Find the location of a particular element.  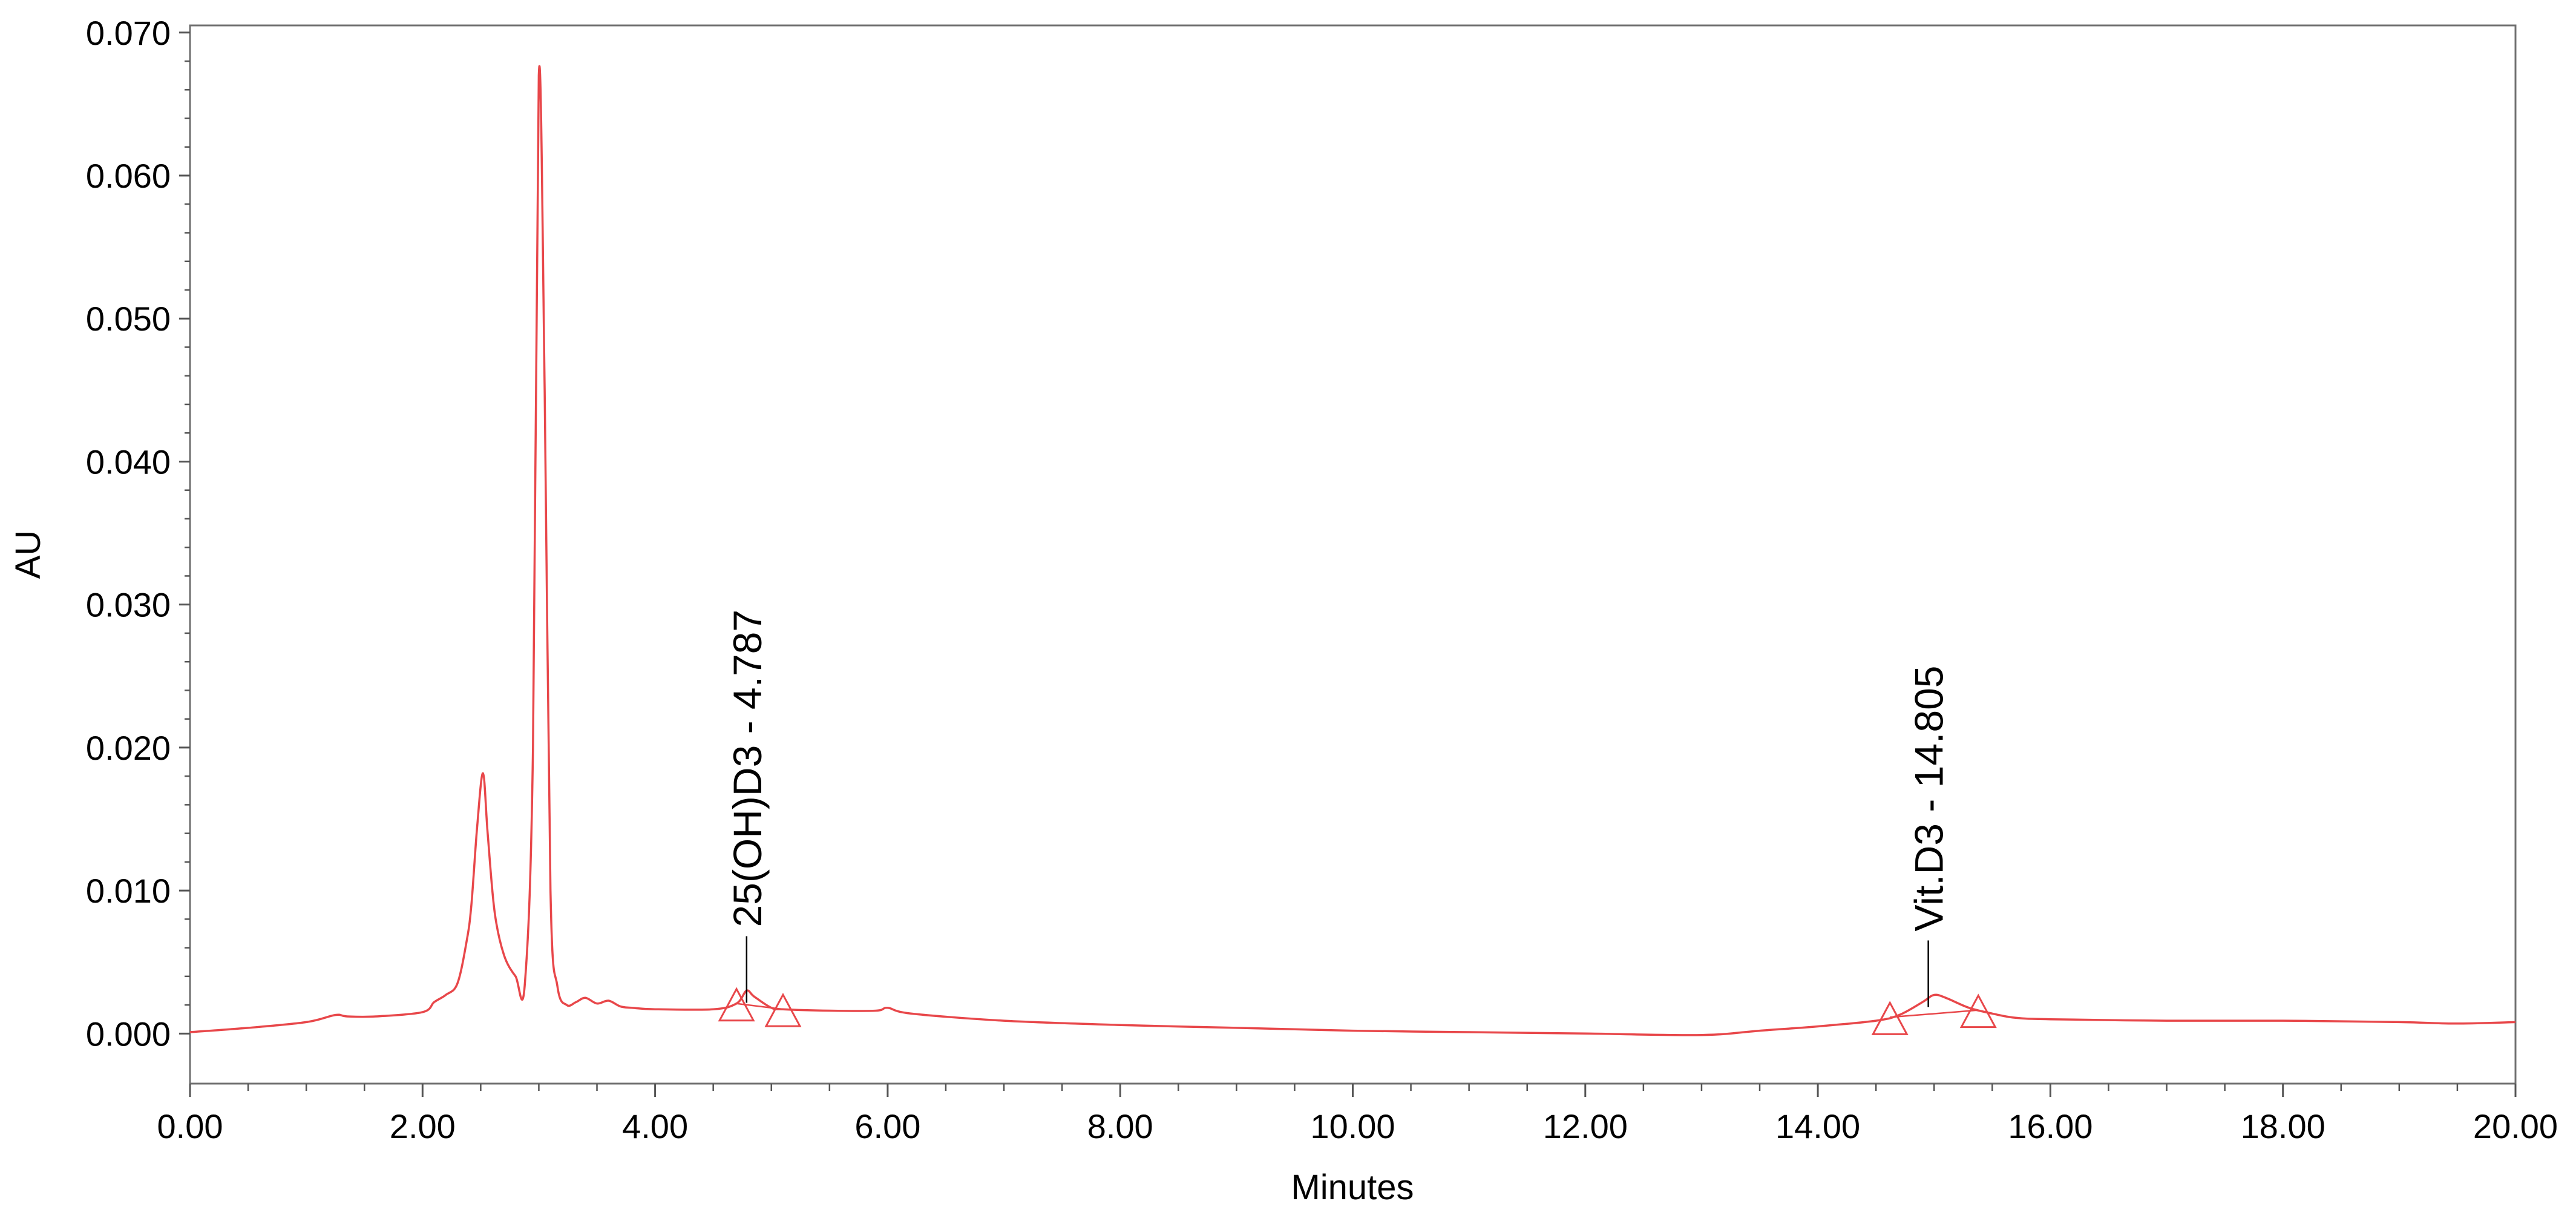

x-tick-label: 0.00 is located at coordinates (190, 1126).